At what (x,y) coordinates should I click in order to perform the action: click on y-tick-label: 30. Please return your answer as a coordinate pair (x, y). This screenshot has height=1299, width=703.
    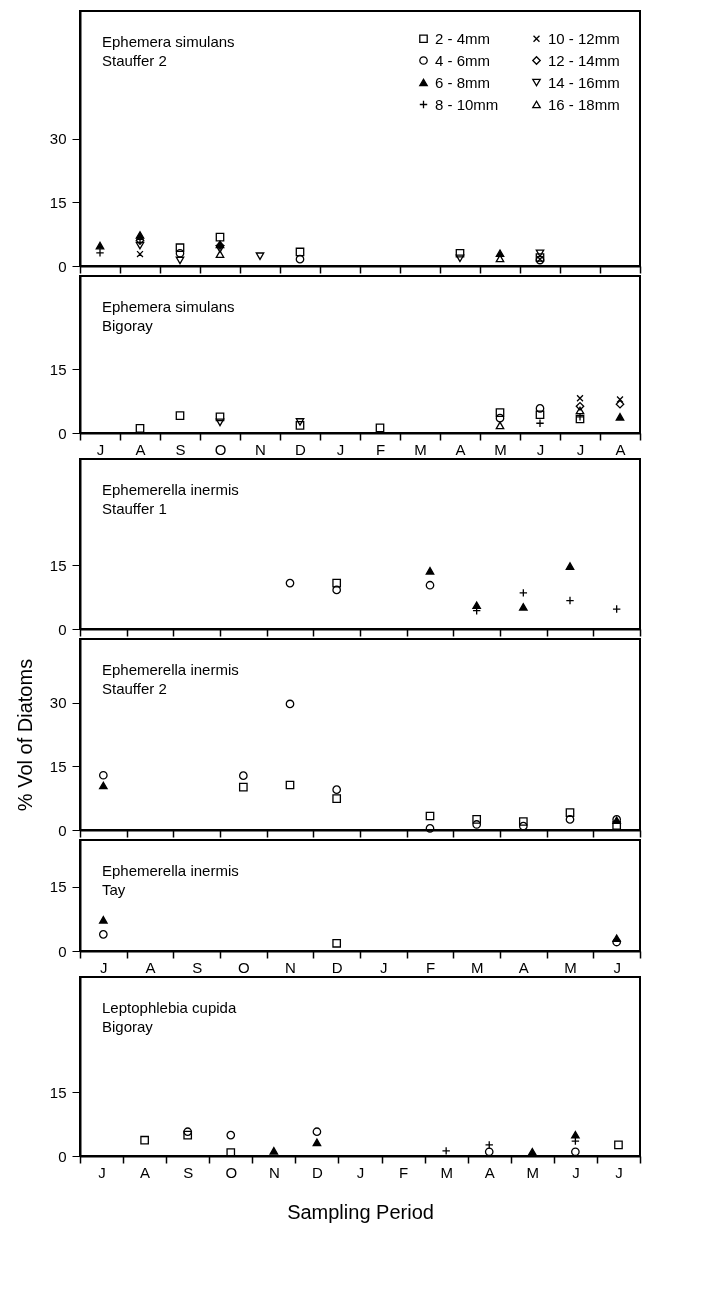
    Looking at the image, I should click on (58, 703).